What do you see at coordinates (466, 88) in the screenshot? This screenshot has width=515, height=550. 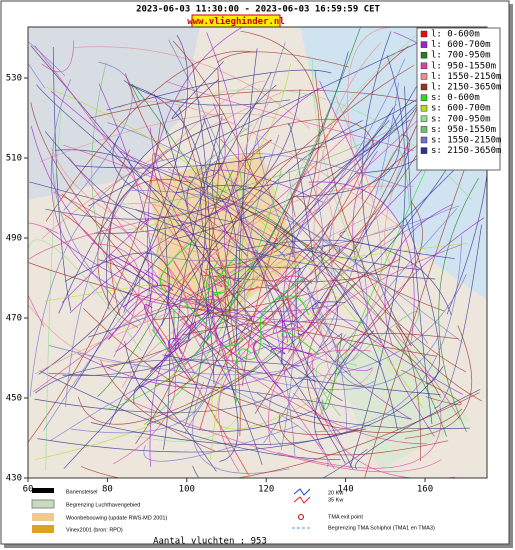 I see `legend-label: l: 2150-3650m` at bounding box center [466, 88].